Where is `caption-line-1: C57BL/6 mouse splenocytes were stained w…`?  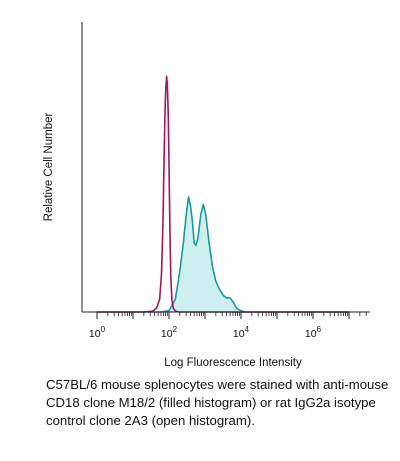 caption-line-1: C57BL/6 mouse splenocytes were stained w… is located at coordinates (217, 384).